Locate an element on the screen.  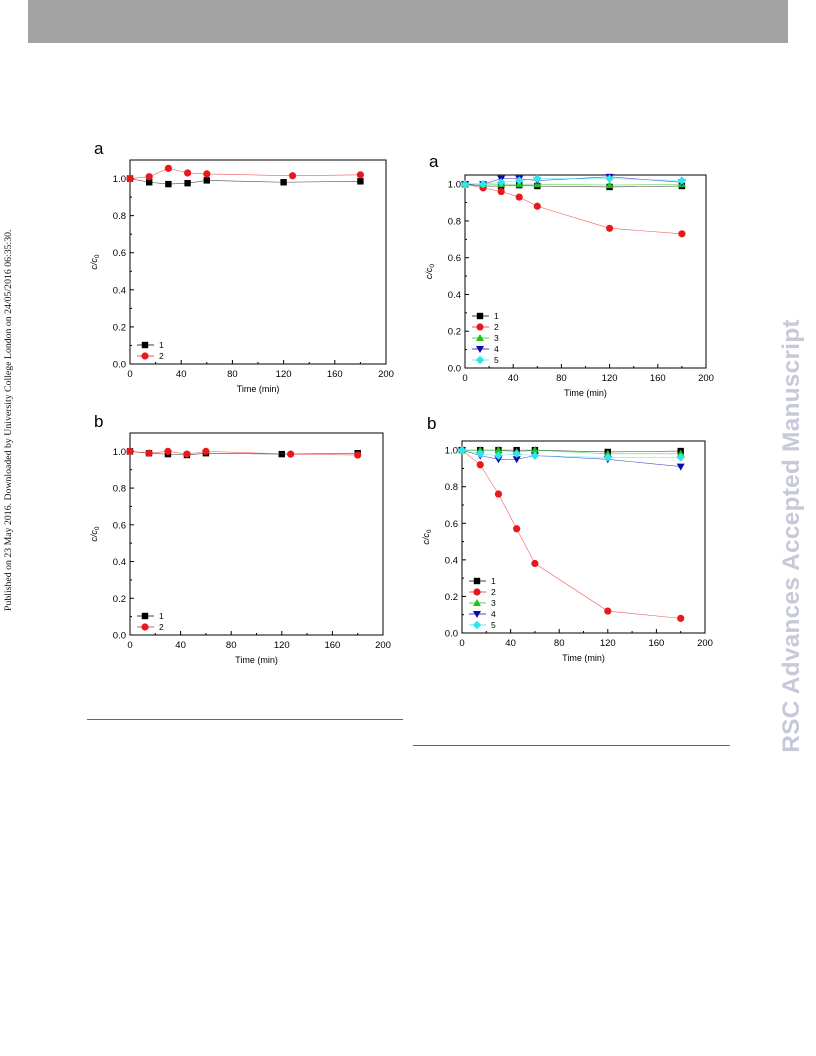
legend-label: 4 is located at coordinates (493, 614).